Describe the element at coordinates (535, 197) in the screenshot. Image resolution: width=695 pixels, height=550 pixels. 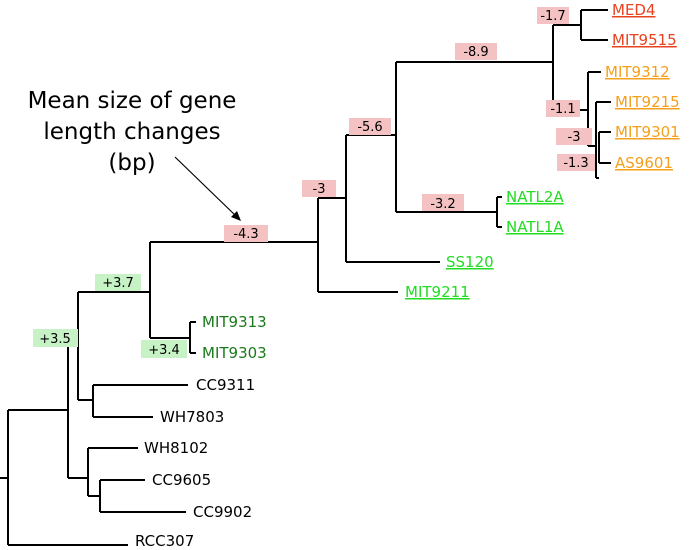
I see `leaf-natl2a: NATL2A` at that location.